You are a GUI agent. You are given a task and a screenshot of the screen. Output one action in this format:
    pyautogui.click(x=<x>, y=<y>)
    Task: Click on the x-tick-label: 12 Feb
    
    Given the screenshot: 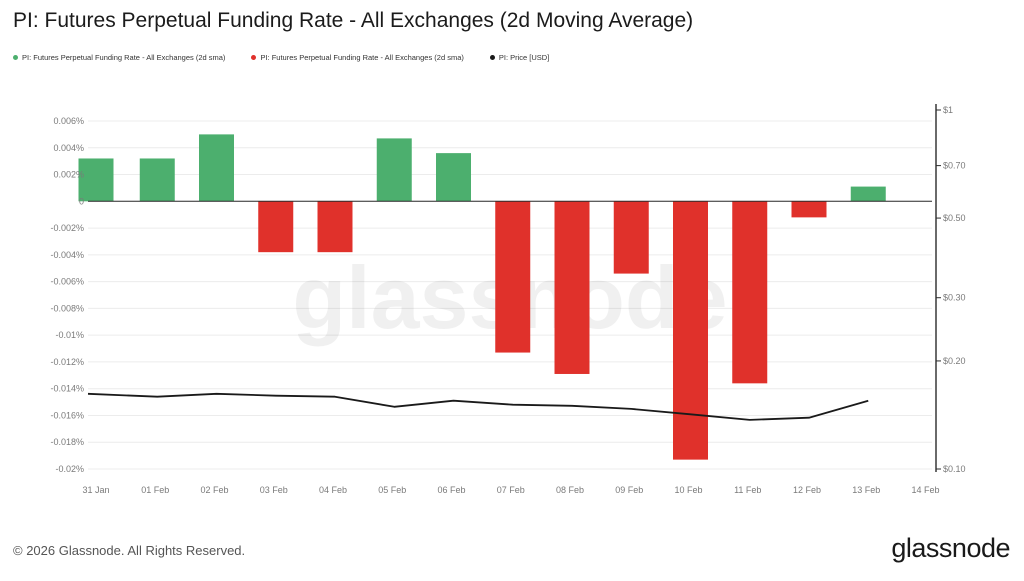 What is the action you would take?
    pyautogui.click(x=807, y=490)
    